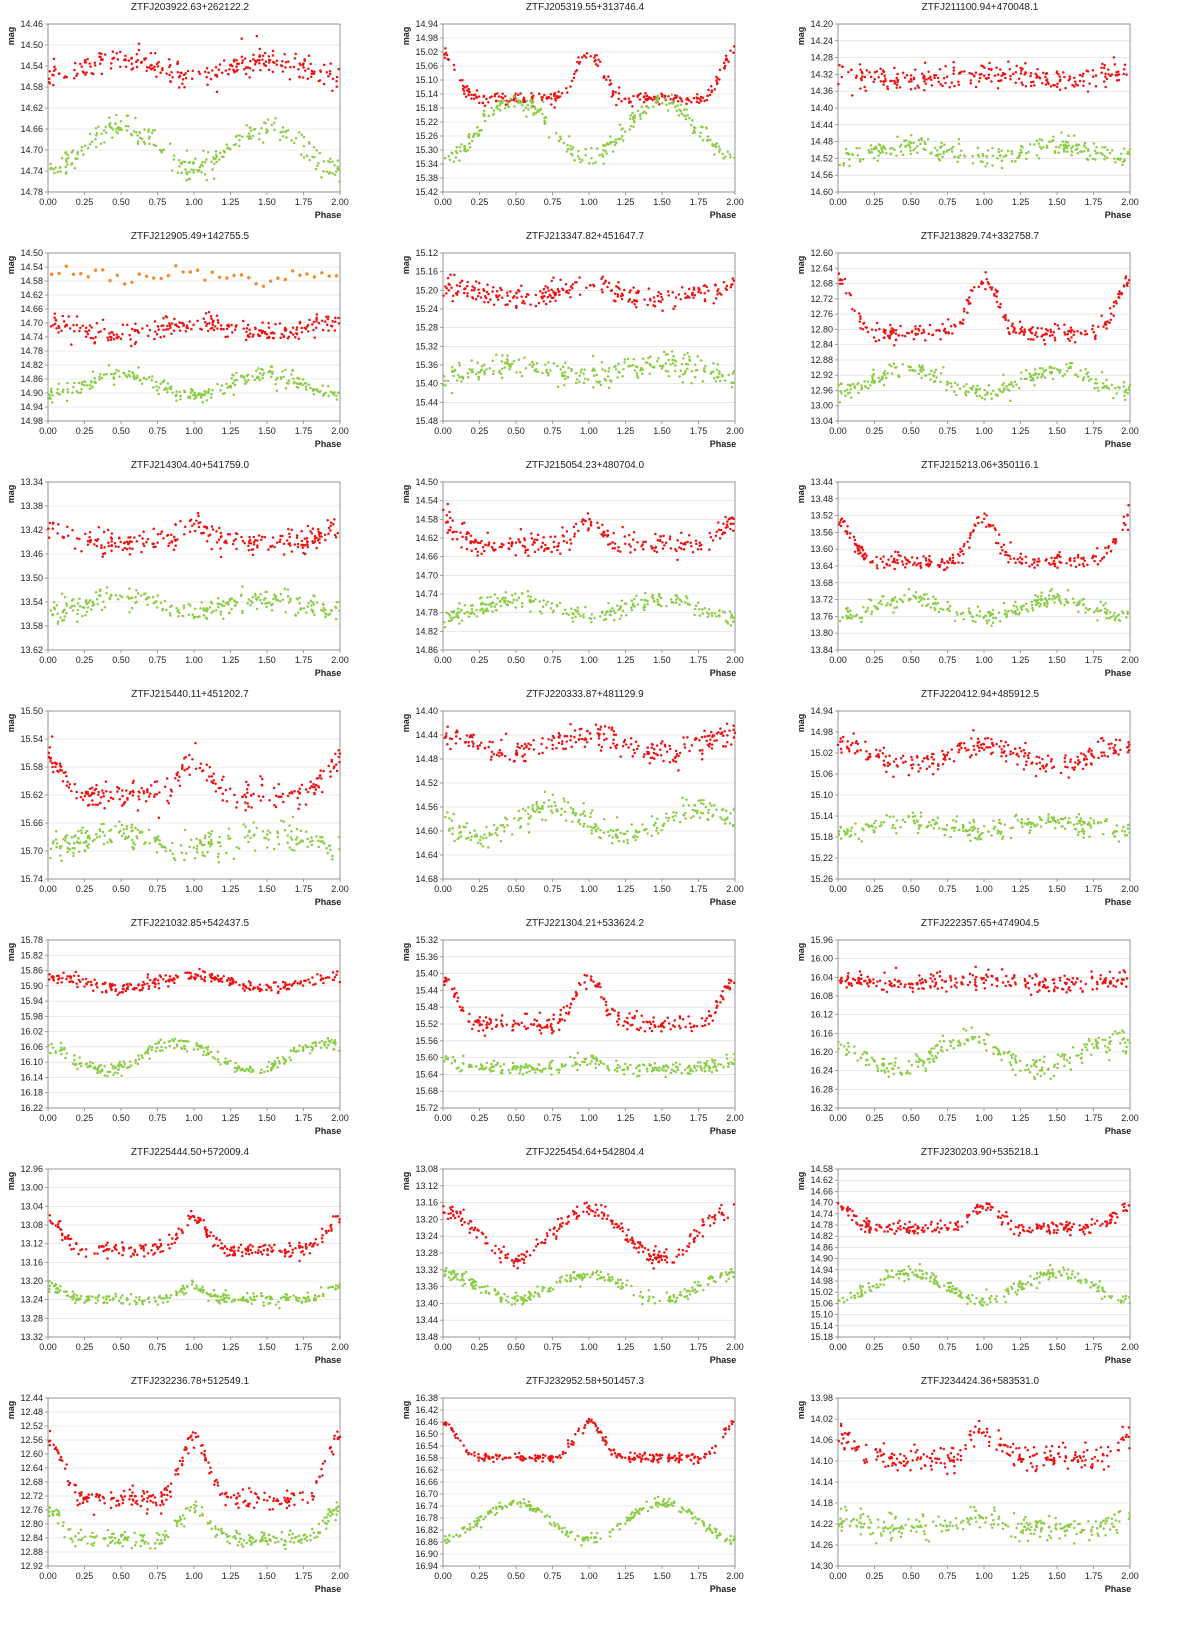  I want to click on x-tick-label: 1.75, so click(304, 431).